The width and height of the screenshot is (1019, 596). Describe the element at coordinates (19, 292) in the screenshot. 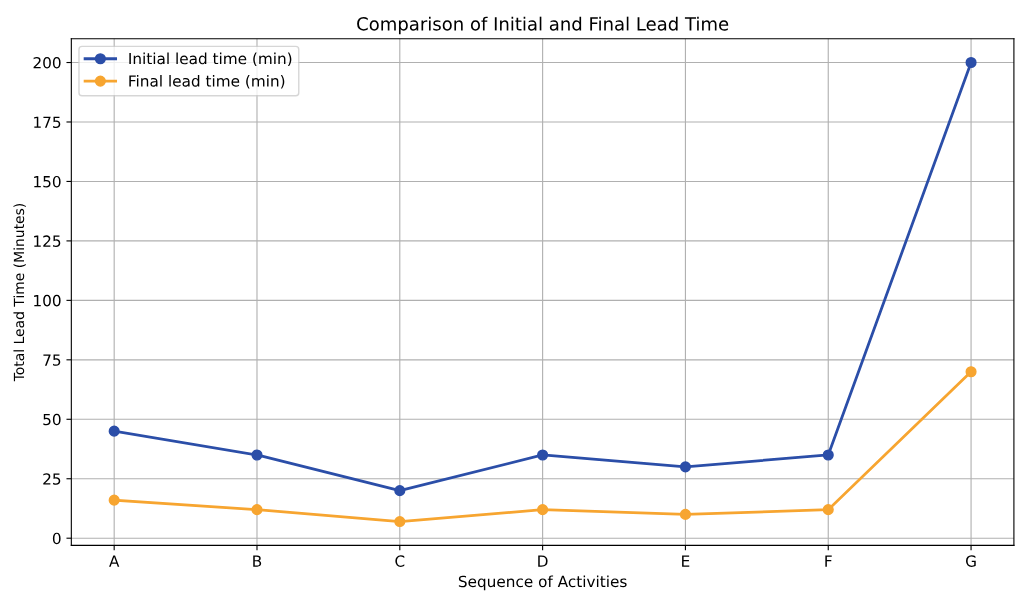

I see `y-axis-title: Total Lead Time (Minutes)` at that location.